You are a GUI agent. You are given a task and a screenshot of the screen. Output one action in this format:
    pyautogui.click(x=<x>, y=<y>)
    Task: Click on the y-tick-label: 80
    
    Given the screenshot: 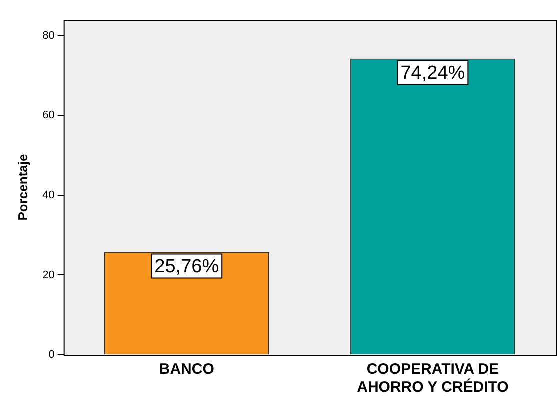 What is the action you would take?
    pyautogui.click(x=48, y=36)
    